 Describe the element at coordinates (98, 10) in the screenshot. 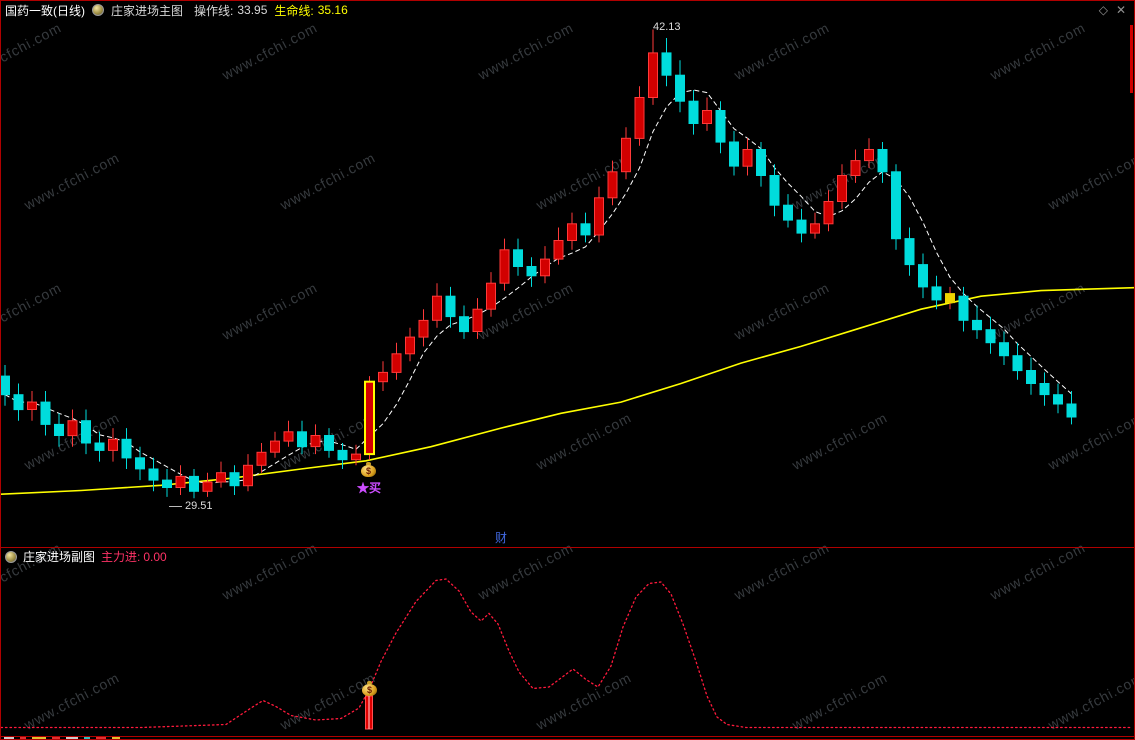

I see `indicator-icon` at that location.